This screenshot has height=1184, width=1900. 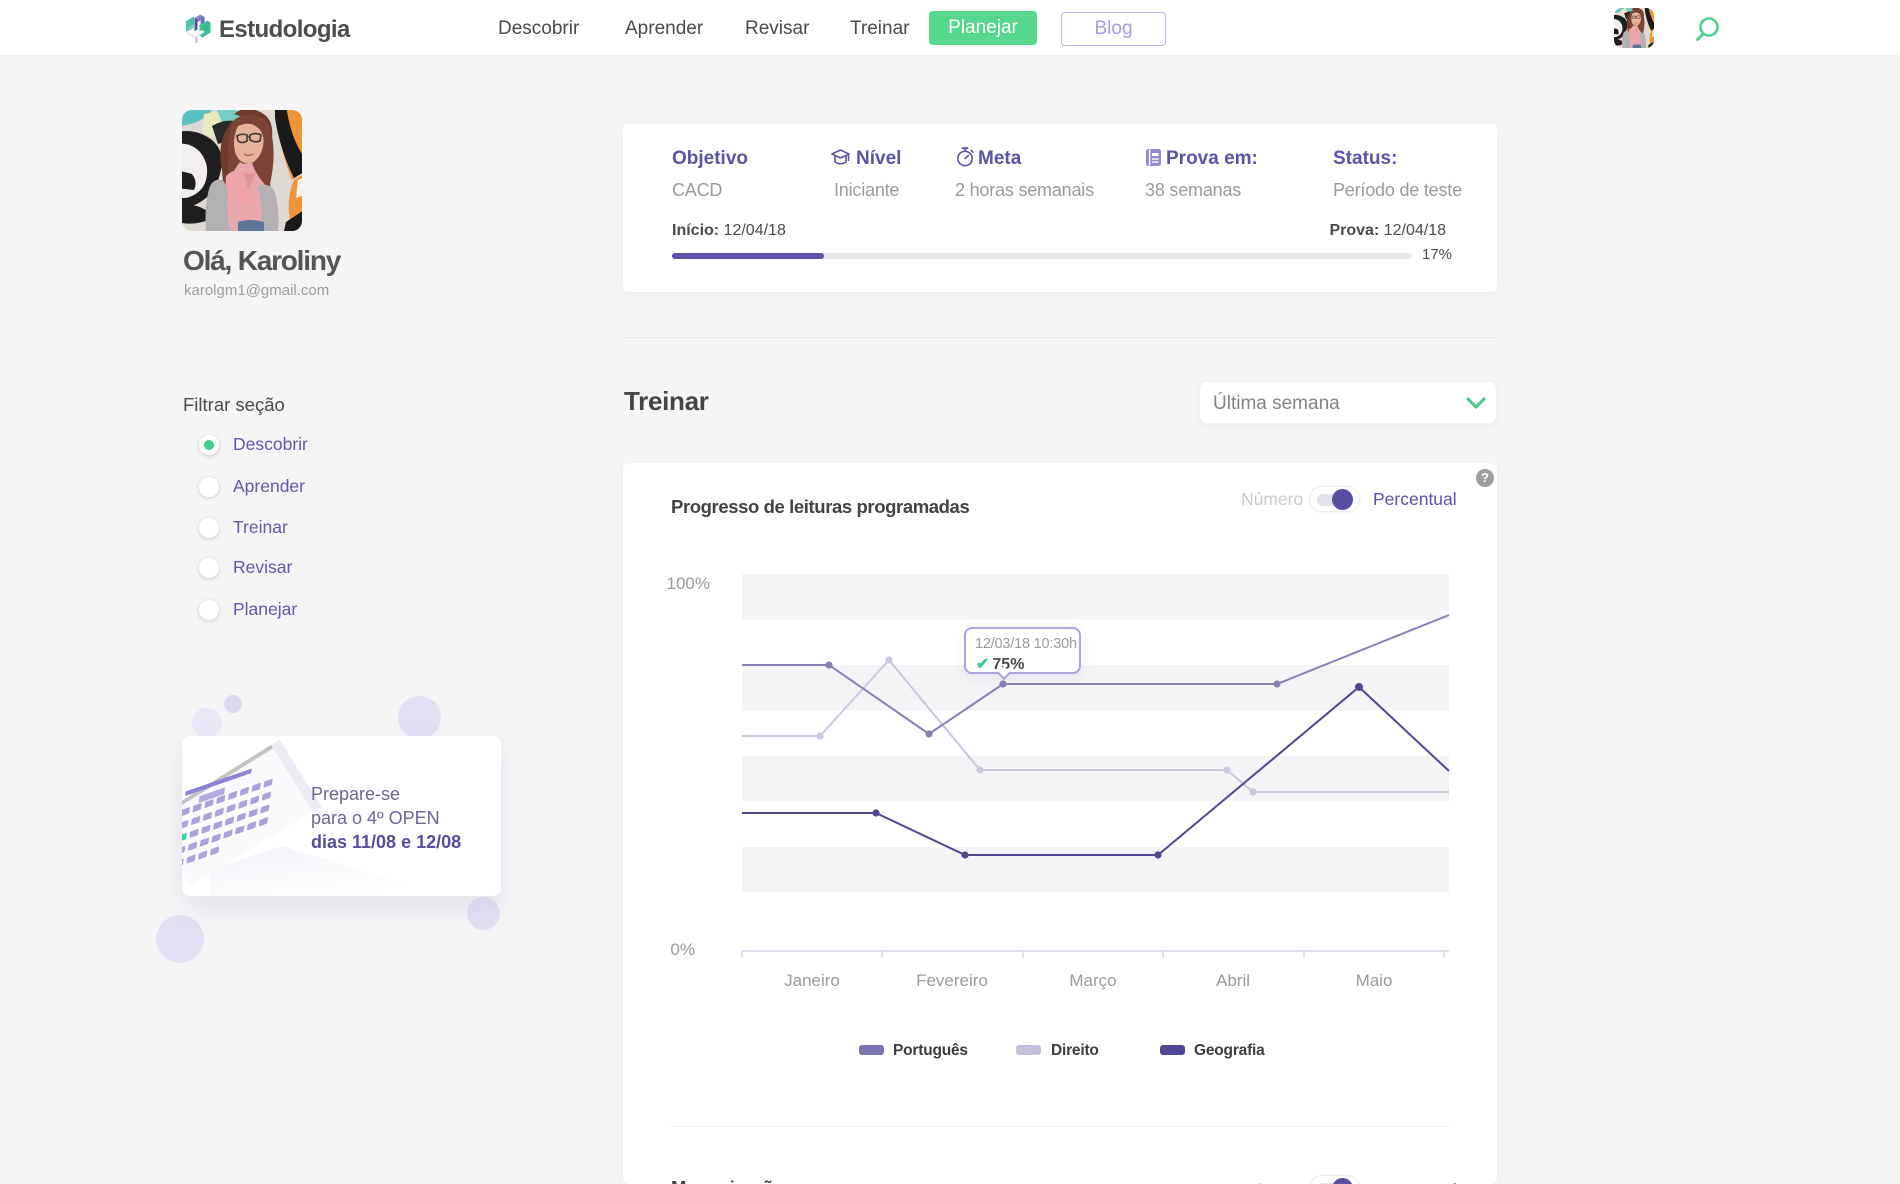 What do you see at coordinates (1374, 980) in the screenshot?
I see `svg-text: Maio` at bounding box center [1374, 980].